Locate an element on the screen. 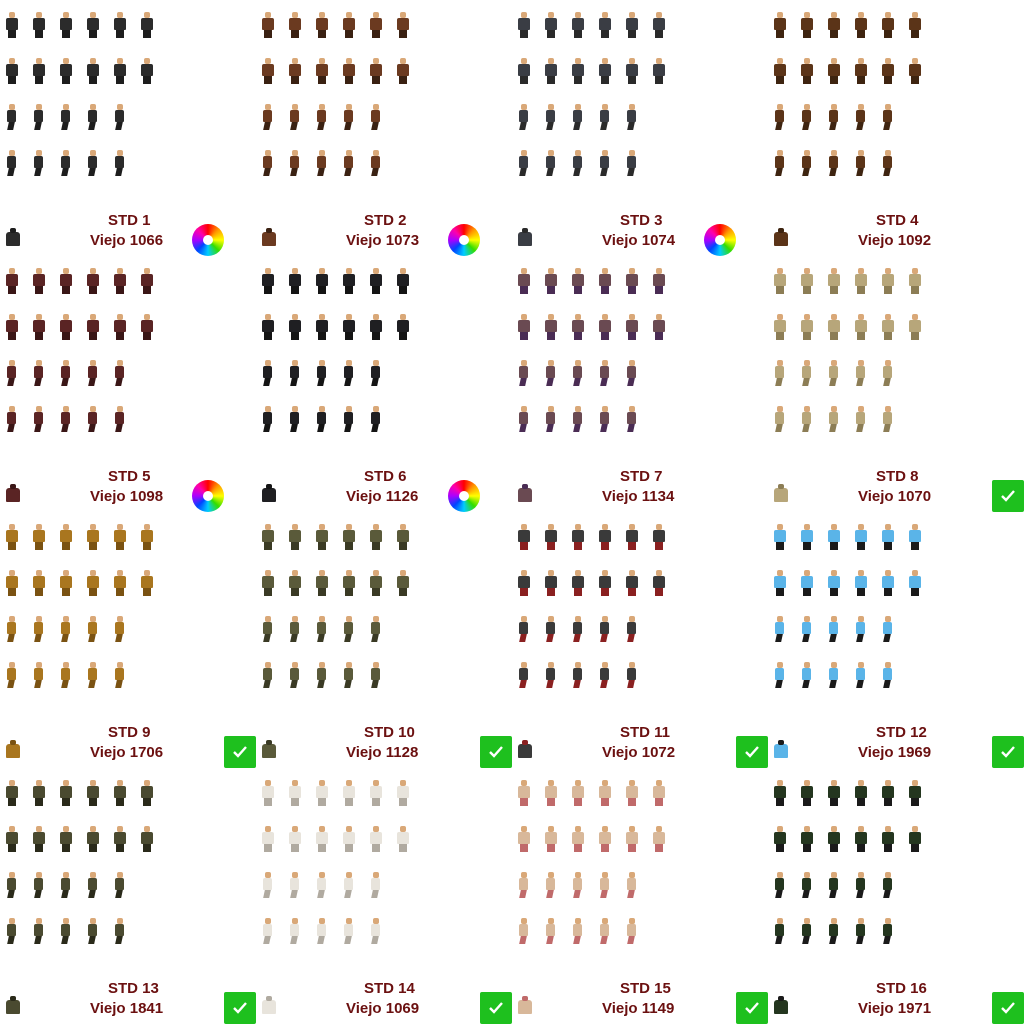 The height and width of the screenshot is (1024, 1024). sprite-card: STD 15 Viejo 1149 is located at coordinates (640, 896).